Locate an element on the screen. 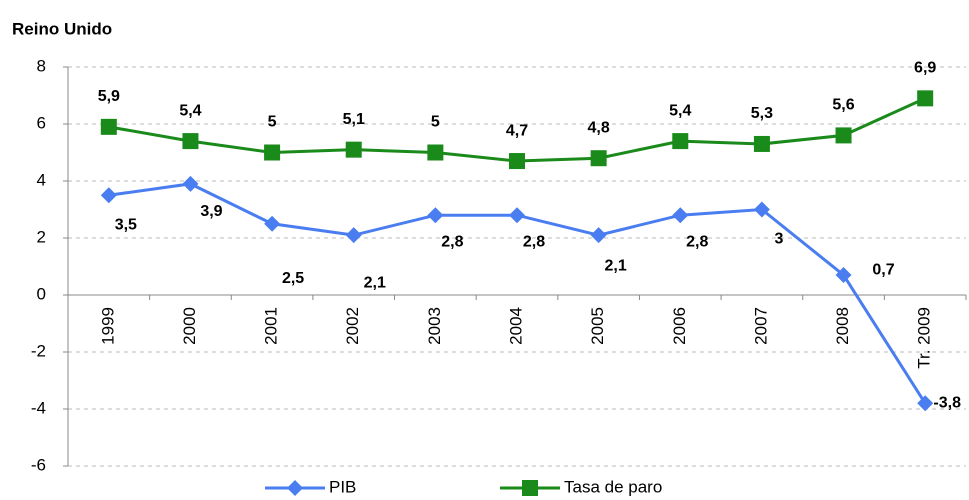 Image resolution: width=969 pixels, height=500 pixels. value-label: 5,6 is located at coordinates (843, 105).